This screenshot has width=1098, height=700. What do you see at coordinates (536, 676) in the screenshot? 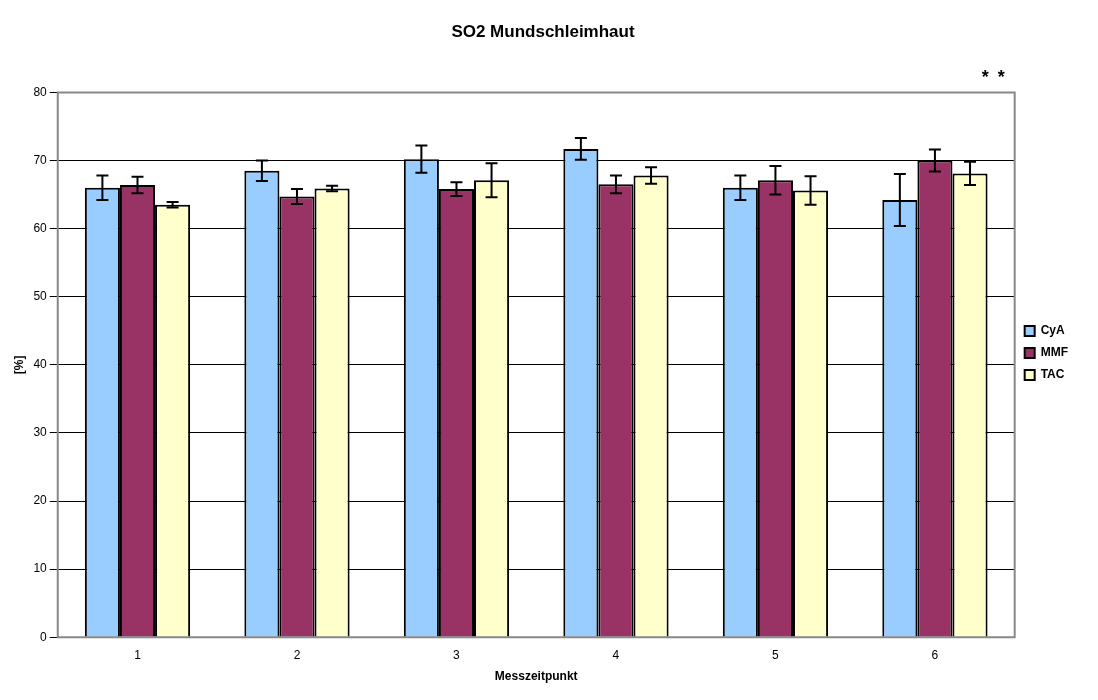
I see `x-axis-title: Messzeitpunkt` at bounding box center [536, 676].